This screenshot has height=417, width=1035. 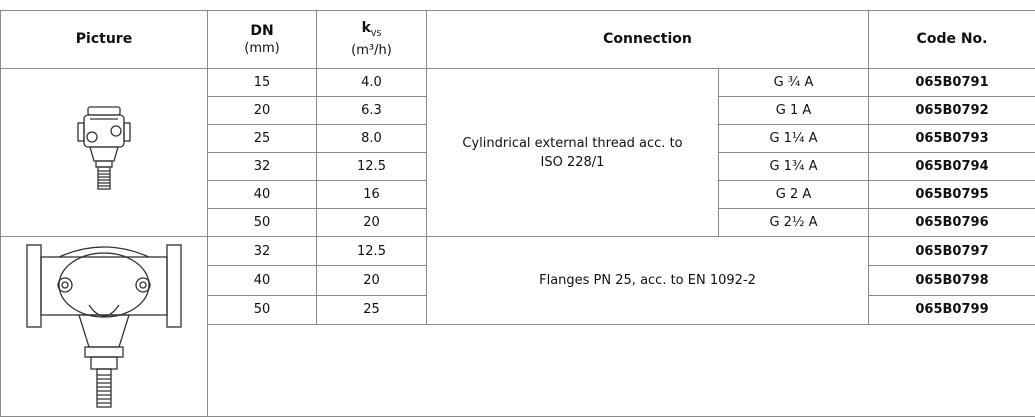 I want to click on code-cell: 065B0797, so click(x=951, y=251).